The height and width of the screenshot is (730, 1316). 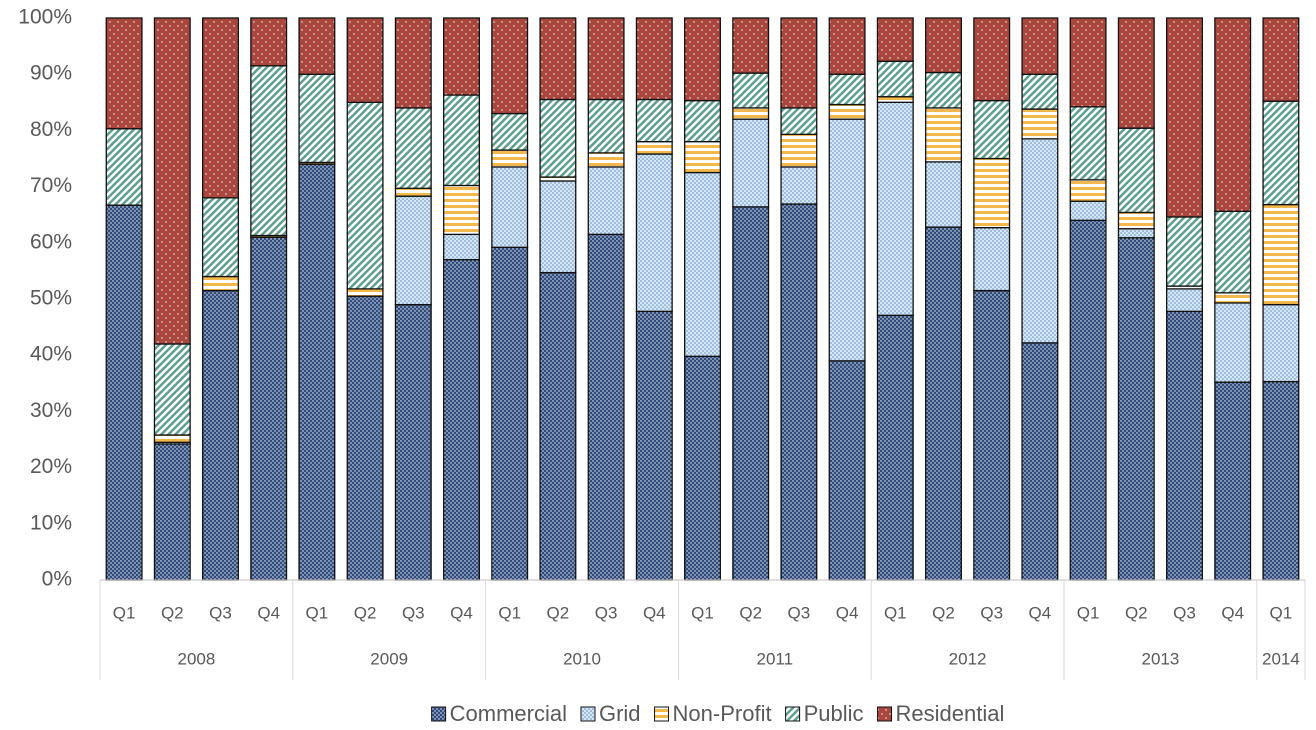 I want to click on y-tick-label: 80%, so click(x=51, y=129).